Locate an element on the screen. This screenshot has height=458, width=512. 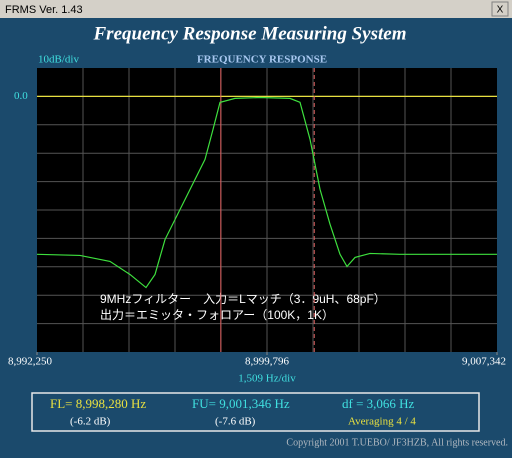
window-title: FRMS Ver. 1.43 is located at coordinates (44, 10).